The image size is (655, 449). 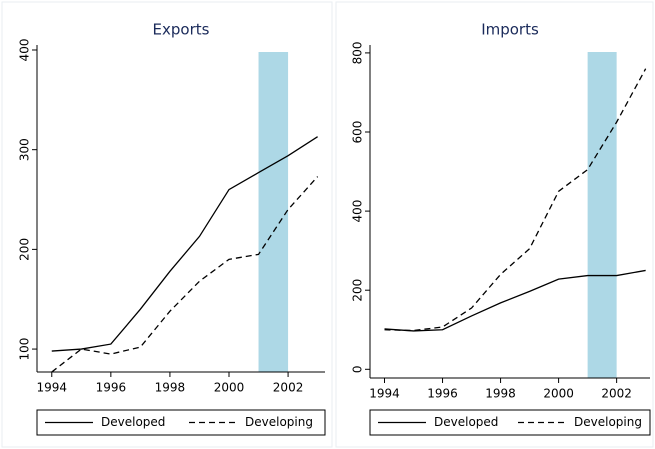 I want to click on chart-title: Imports, so click(x=510, y=30).